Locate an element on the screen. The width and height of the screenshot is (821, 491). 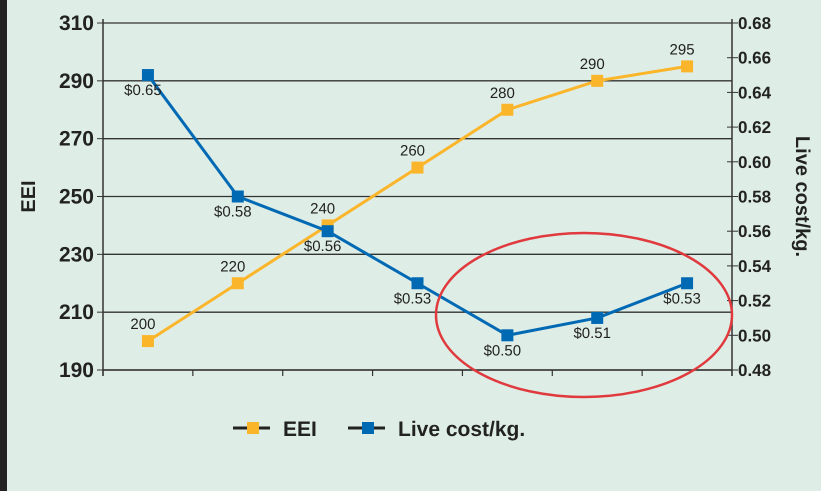
y2-tick-label: 0.48 is located at coordinates (755, 370).